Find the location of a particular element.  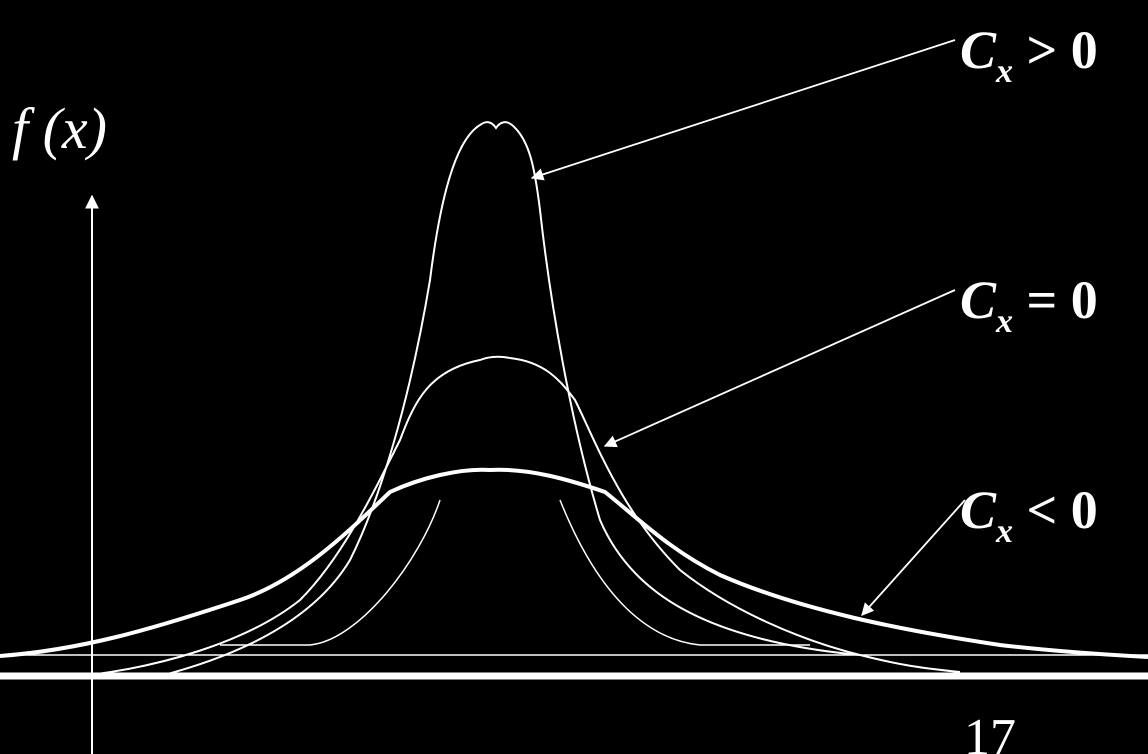

page-number: 17 is located at coordinates (990, 731).